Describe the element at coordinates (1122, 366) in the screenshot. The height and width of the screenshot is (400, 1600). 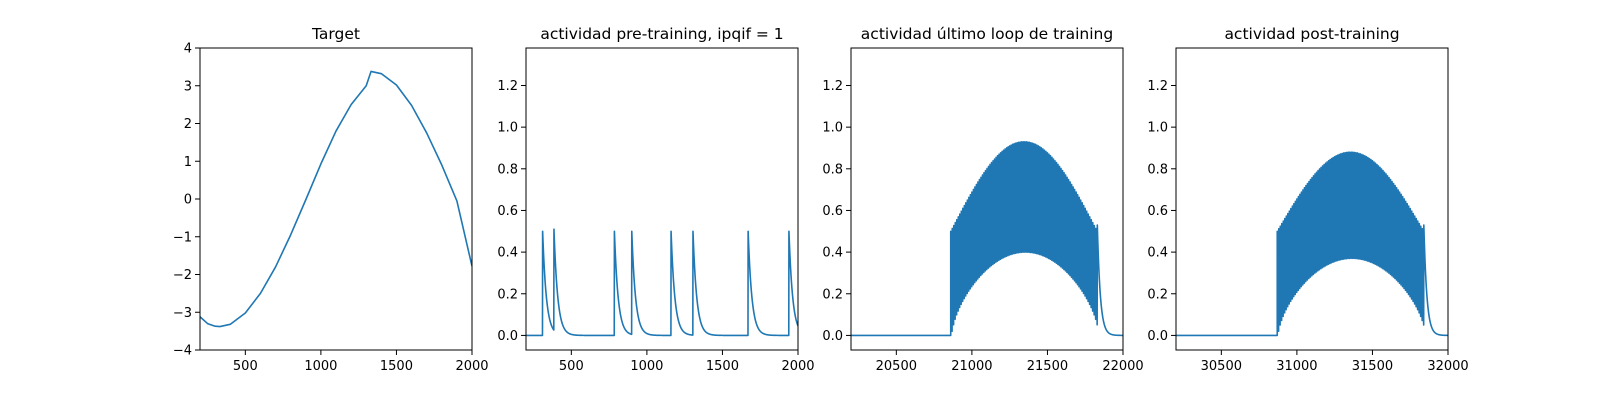
I see `x-tick-label: 22000` at that location.